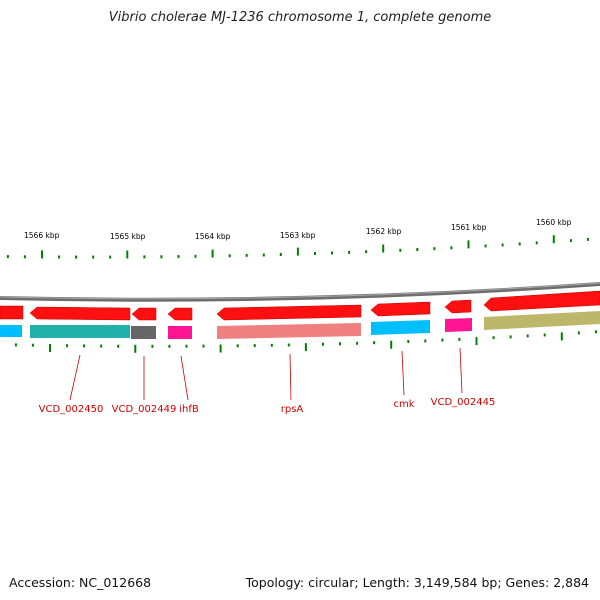  Describe the element at coordinates (266, 374) in the screenshot. I see `leader-lines` at that location.